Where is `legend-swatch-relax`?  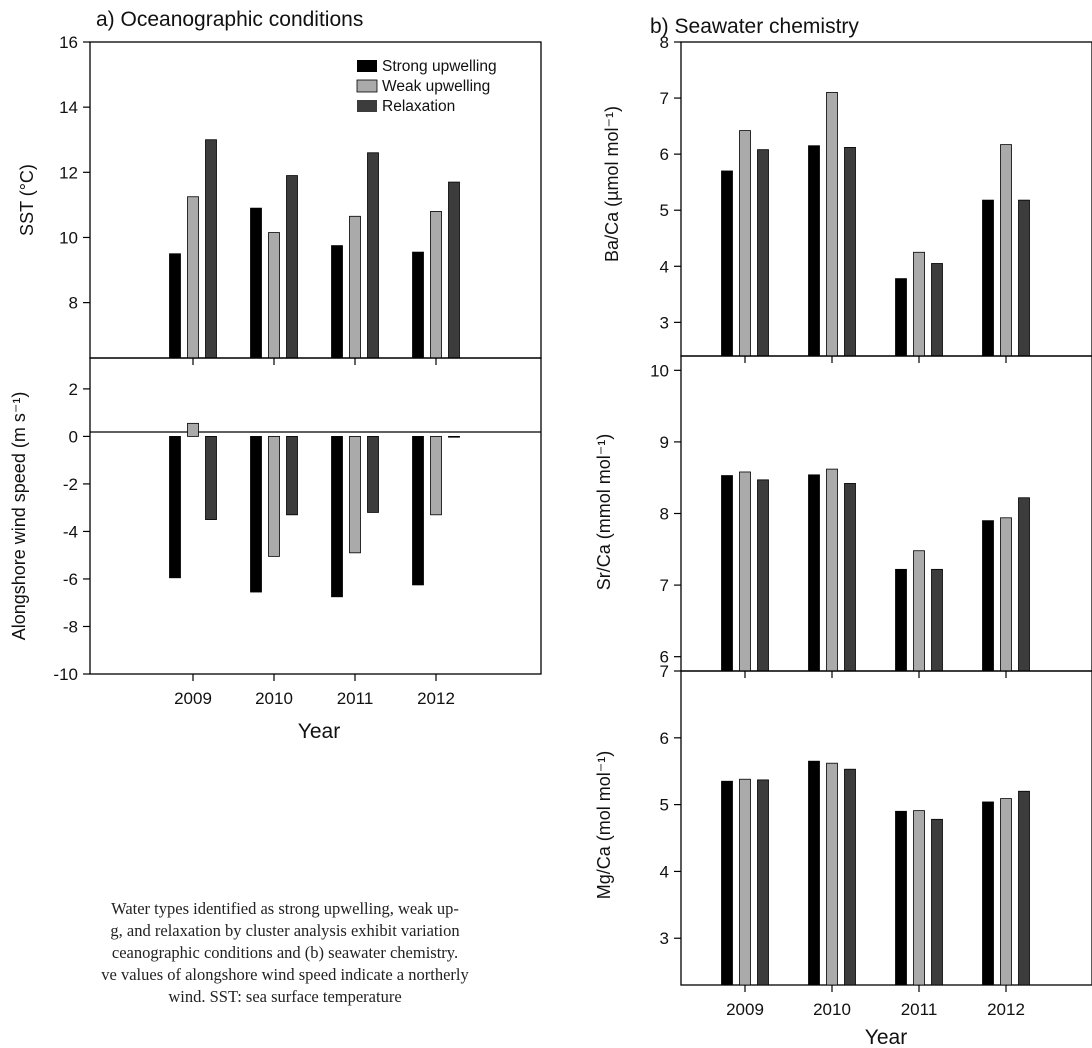
legend-swatch-relax is located at coordinates (367, 106).